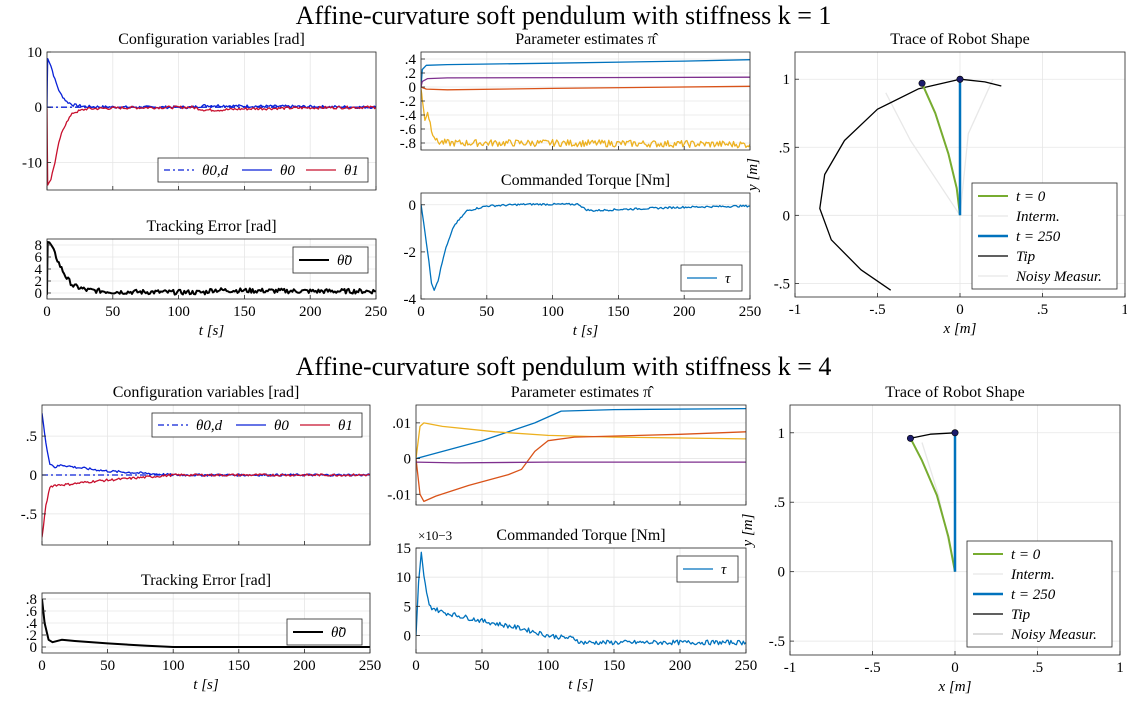  What do you see at coordinates (408, 144) in the screenshot?
I see `y-tick-label: -.8` at bounding box center [408, 144].